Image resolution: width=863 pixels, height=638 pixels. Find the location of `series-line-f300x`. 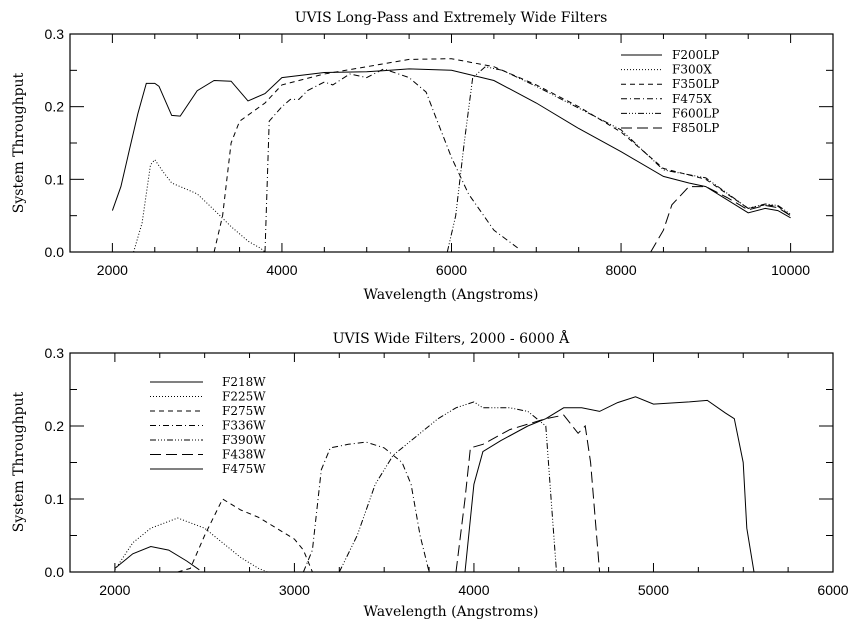

series-line-f300x is located at coordinates (199, 205).